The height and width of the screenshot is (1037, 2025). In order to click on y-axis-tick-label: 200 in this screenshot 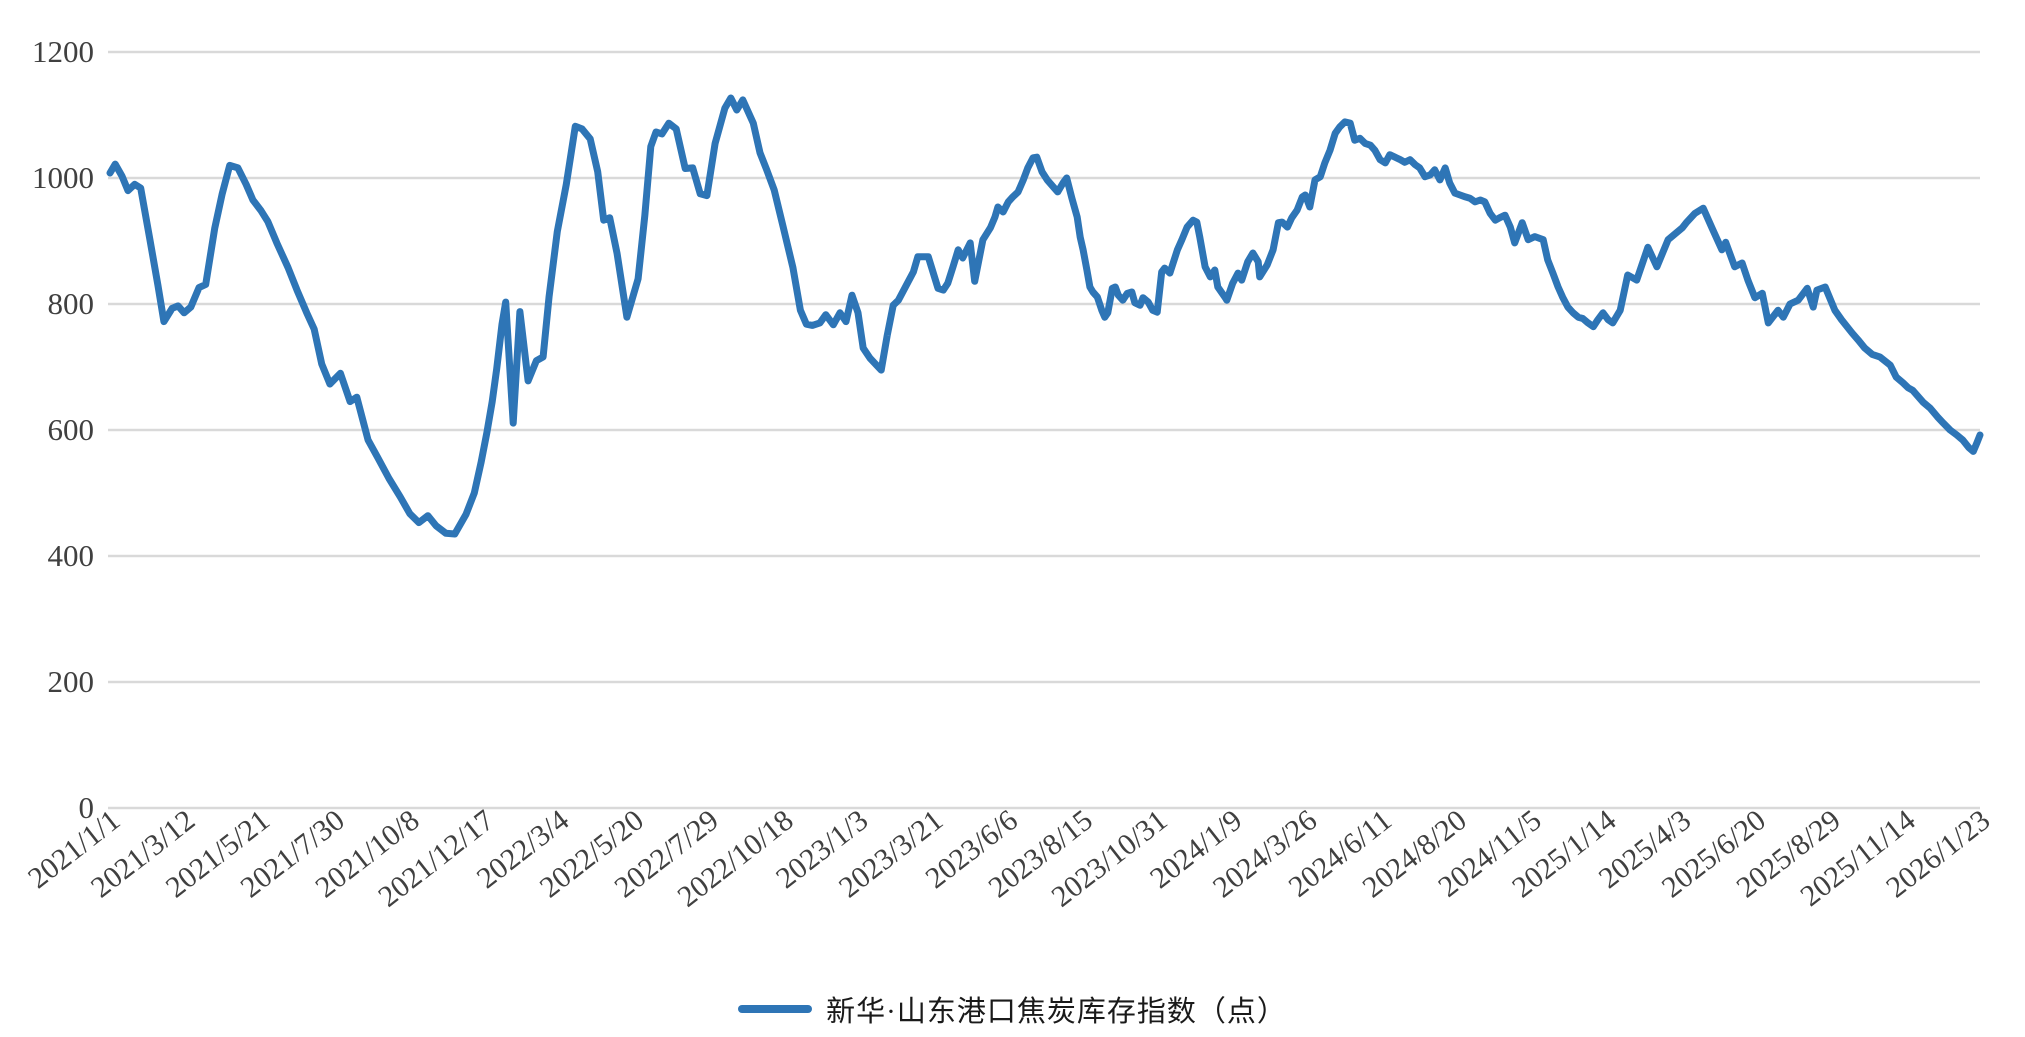, I will do `click(71, 681)`.